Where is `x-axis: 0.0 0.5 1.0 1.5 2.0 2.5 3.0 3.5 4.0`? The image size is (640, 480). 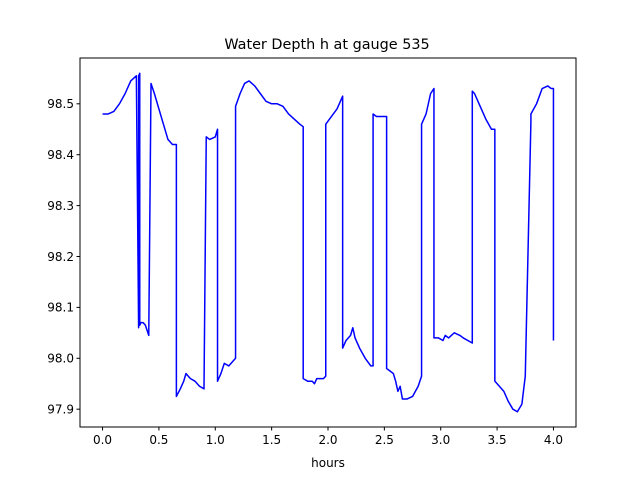
x-axis: 0.0 0.5 1.0 1.5 2.0 2.5 3.0 3.5 4.0 is located at coordinates (328, 437).